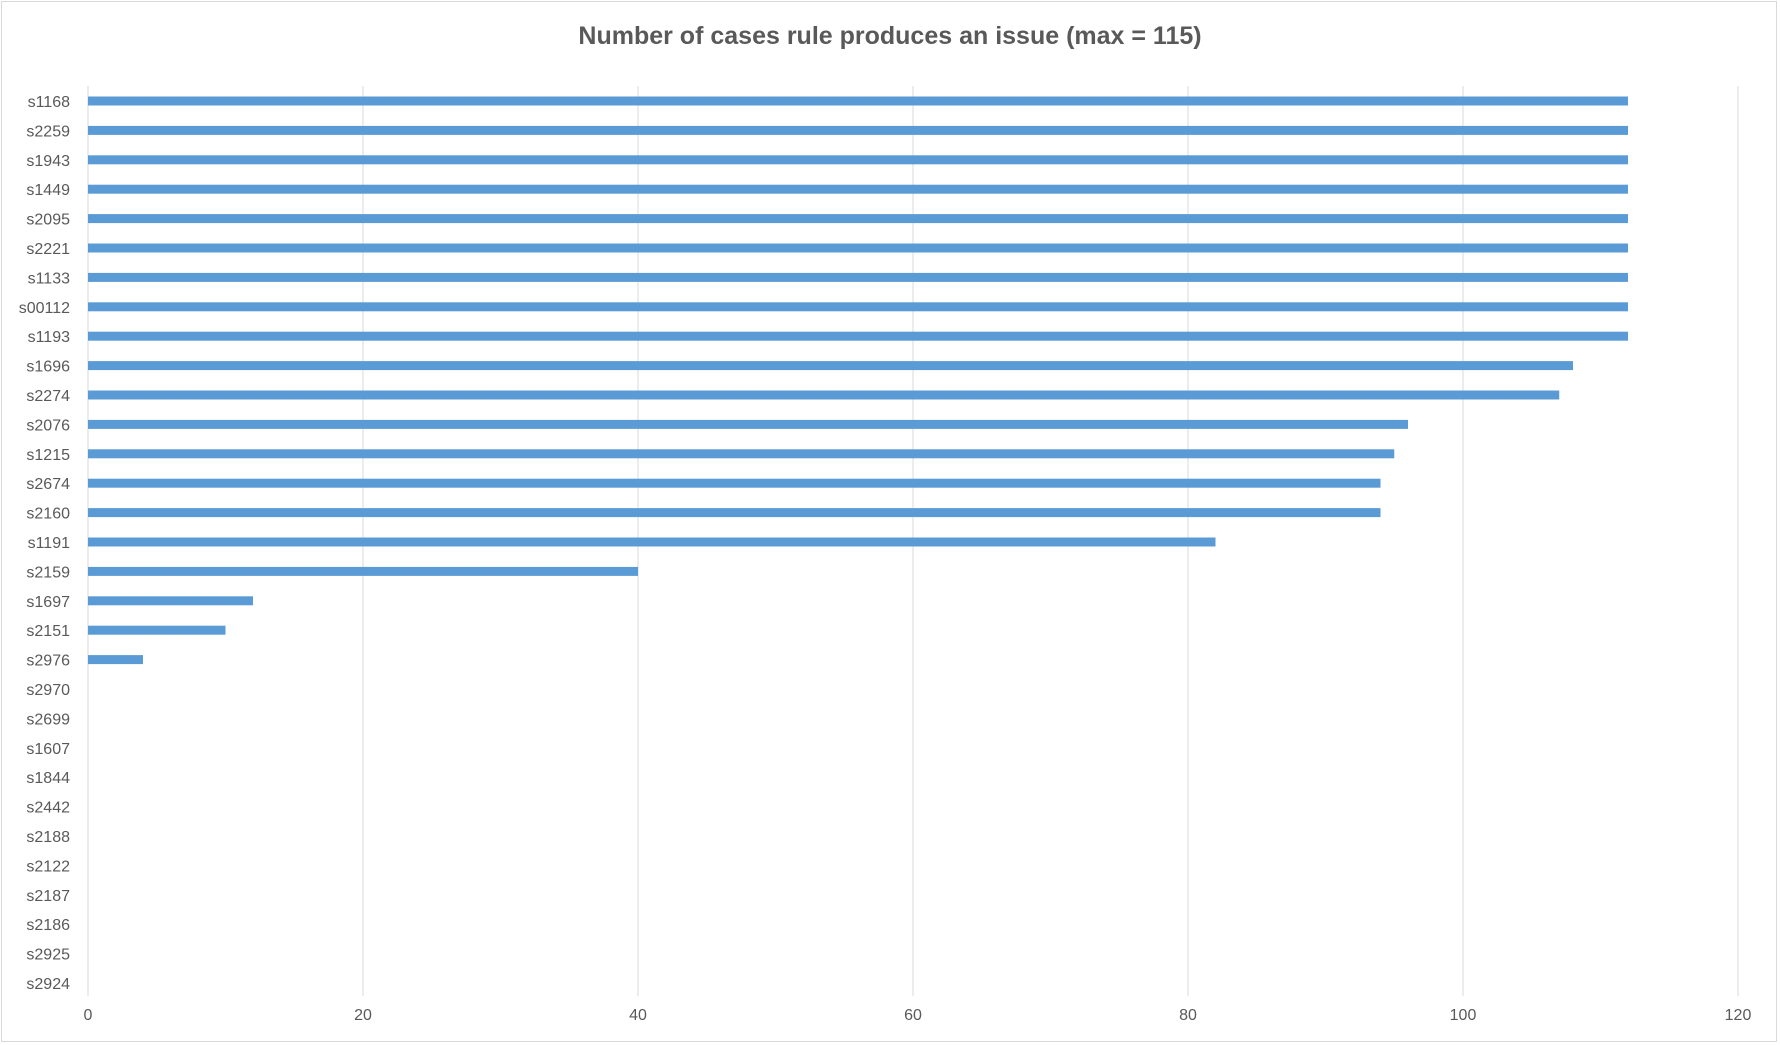 The height and width of the screenshot is (1045, 1780). I want to click on category-label: s2442, so click(48, 808).